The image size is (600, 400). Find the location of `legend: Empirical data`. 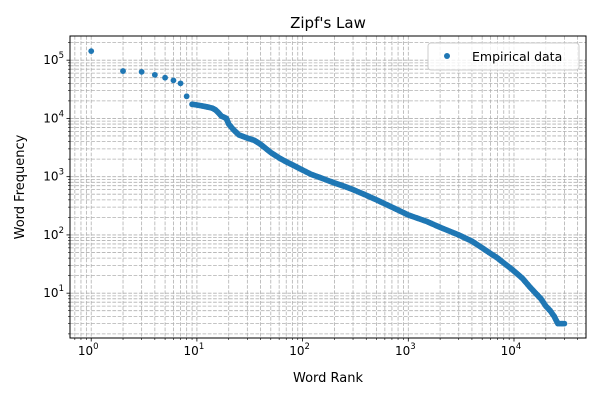

legend: Empirical data is located at coordinates (503, 56).